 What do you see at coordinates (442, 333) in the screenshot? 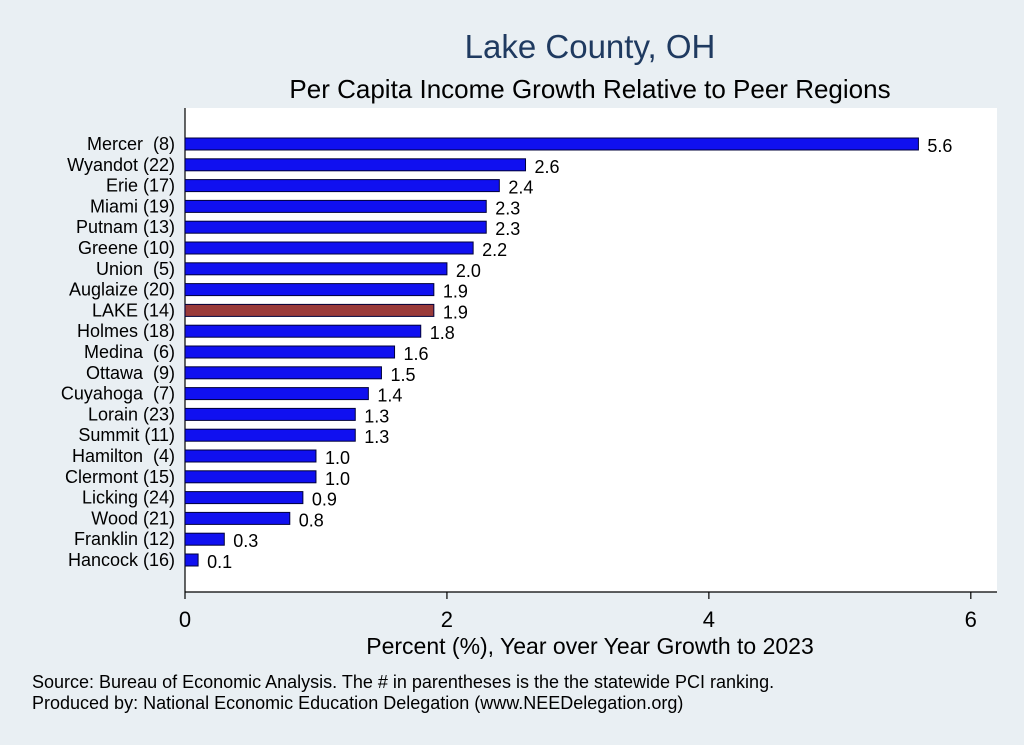
I see `value-label: 1.8` at bounding box center [442, 333].